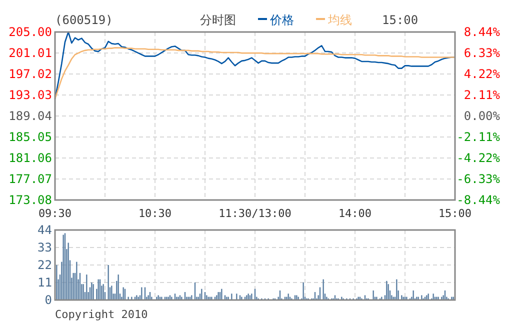 This screenshot has height=330, width=505. I want to click on chart-title: 分时图, so click(218, 20).